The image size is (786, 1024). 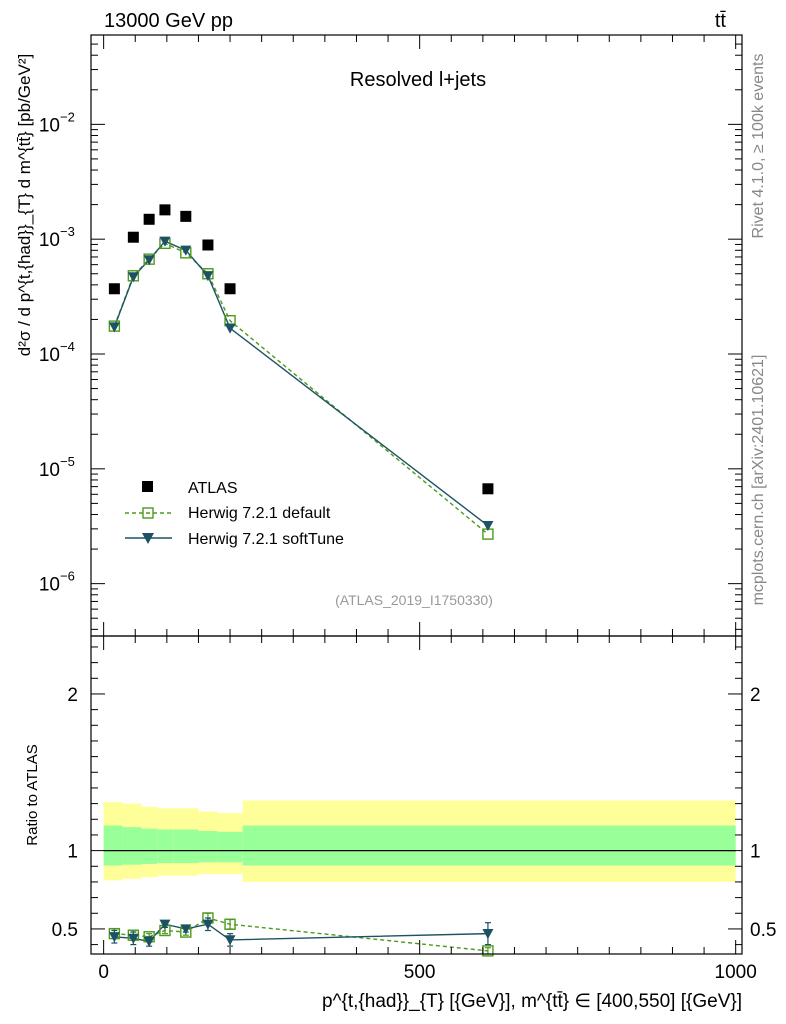 What do you see at coordinates (758, 146) in the screenshot?
I see `rivet-label: Rivet 4.1.0, ≥ 100k events` at bounding box center [758, 146].